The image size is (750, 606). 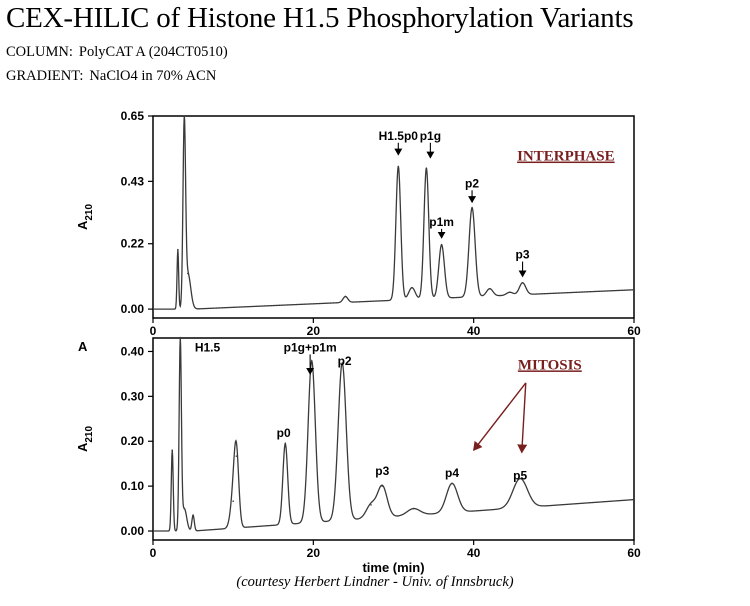 I want to click on peak-label: p1m, so click(x=441, y=222).